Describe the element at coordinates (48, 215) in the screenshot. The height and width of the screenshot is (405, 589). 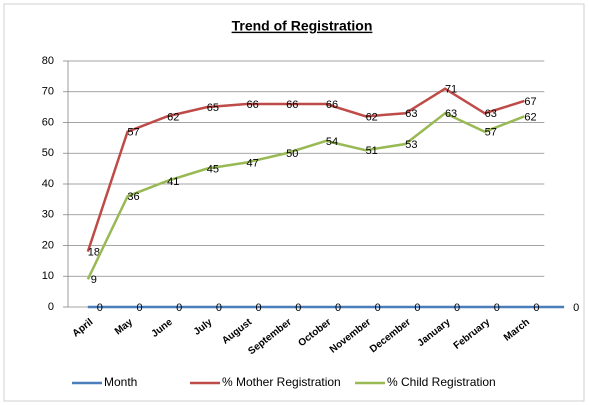
I see `y-tick-label: 30` at that location.